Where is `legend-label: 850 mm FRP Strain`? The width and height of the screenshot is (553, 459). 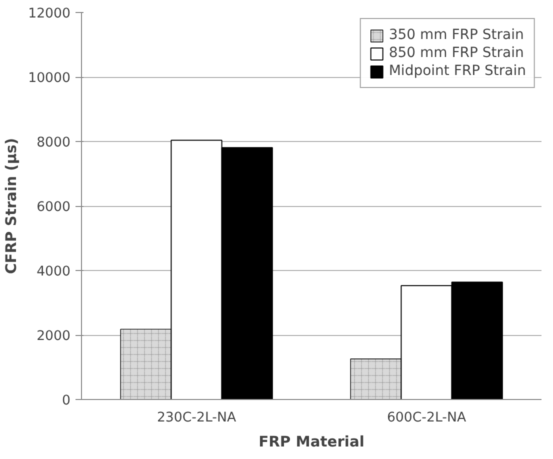 legend-label: 850 mm FRP Strain is located at coordinates (456, 53).